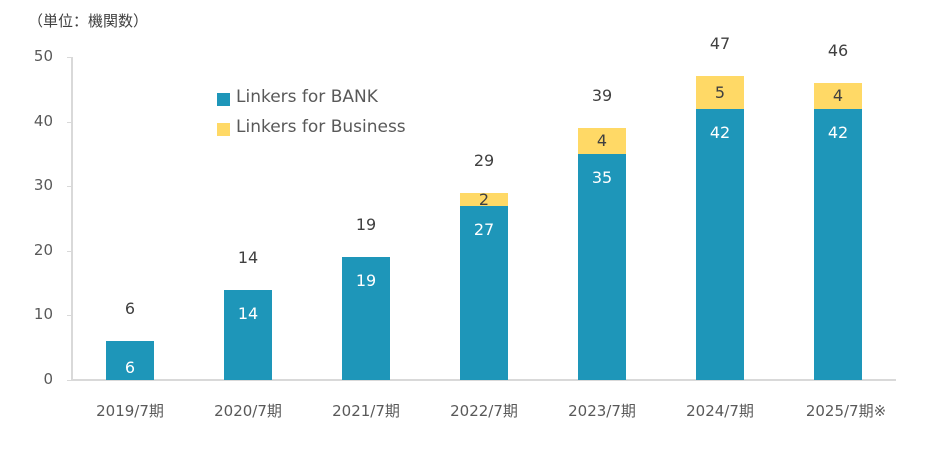 The width and height of the screenshot is (944, 451). What do you see at coordinates (720, 44) in the screenshot?
I see `bar-total-label: 47` at bounding box center [720, 44].